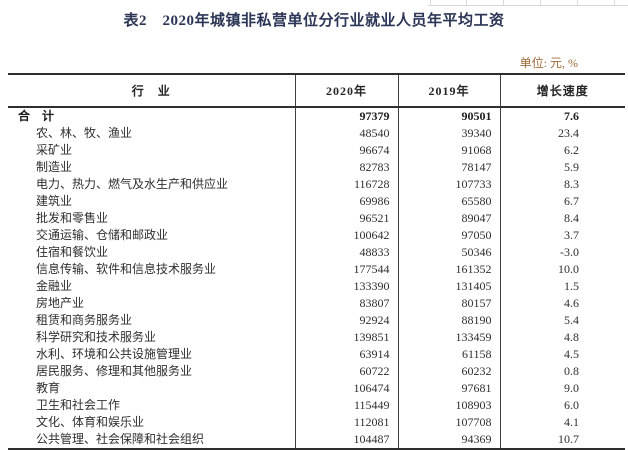  I want to click on table-row: 交通运输、仓储和邮政业 100642 97050 3.7, so click(316, 235).